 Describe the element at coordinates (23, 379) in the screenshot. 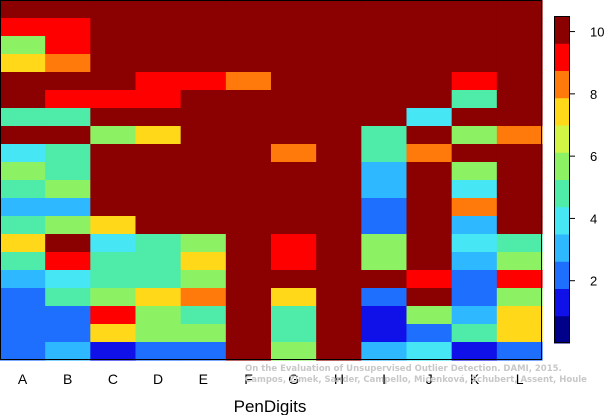

I see `x-tick-label-A: A` at that location.